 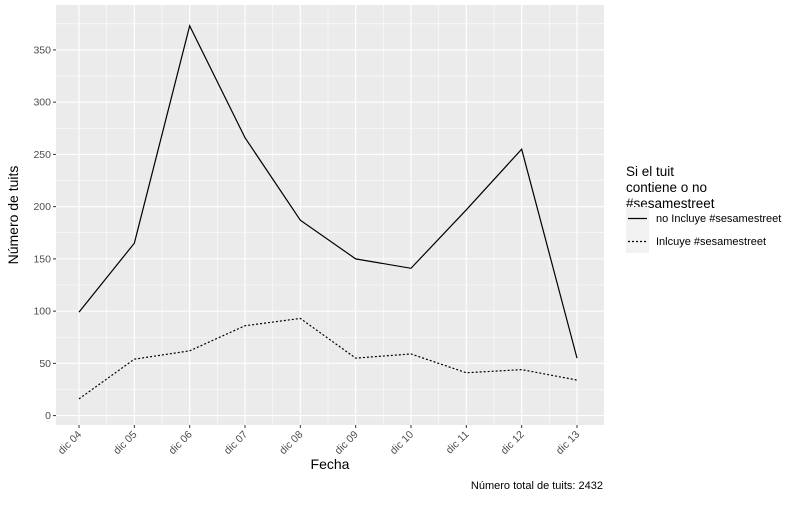 What do you see at coordinates (45, 364) in the screenshot?
I see `y-tick-label: 50` at bounding box center [45, 364].